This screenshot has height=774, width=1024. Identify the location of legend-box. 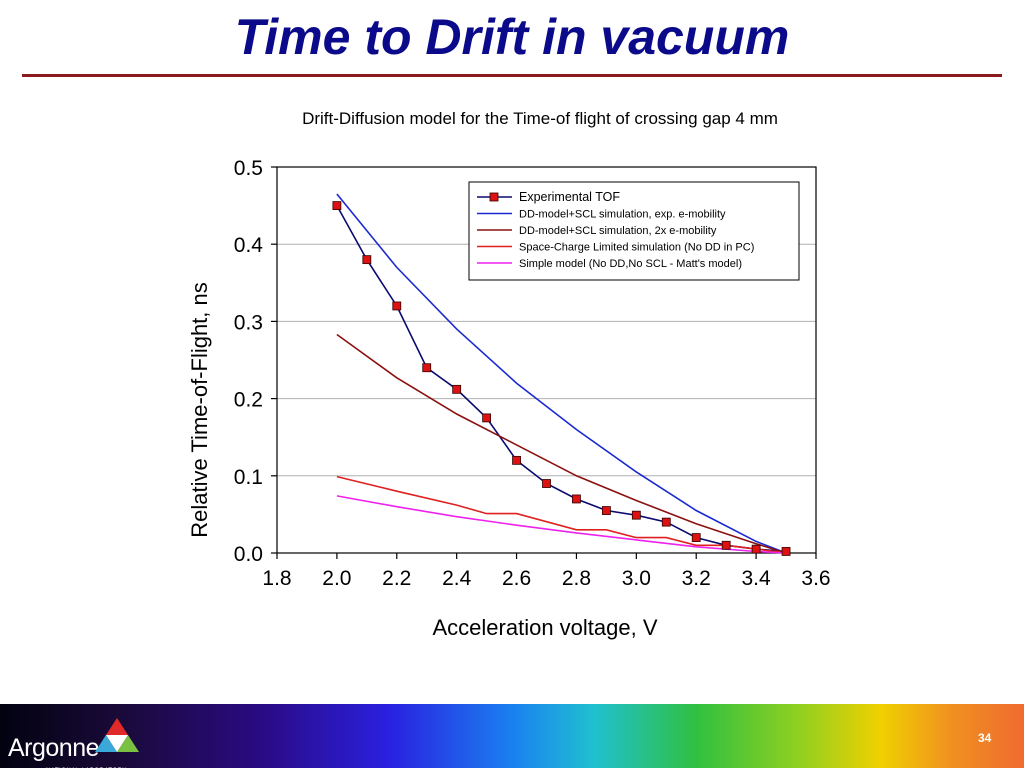
(634, 231).